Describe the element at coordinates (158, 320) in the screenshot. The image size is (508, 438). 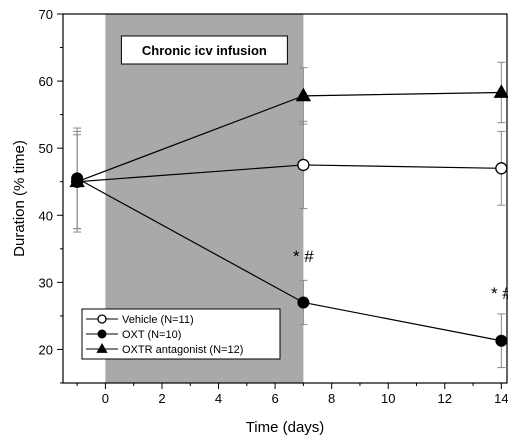
I see `vehicle-legend-label: Vehicle (N=11)` at that location.